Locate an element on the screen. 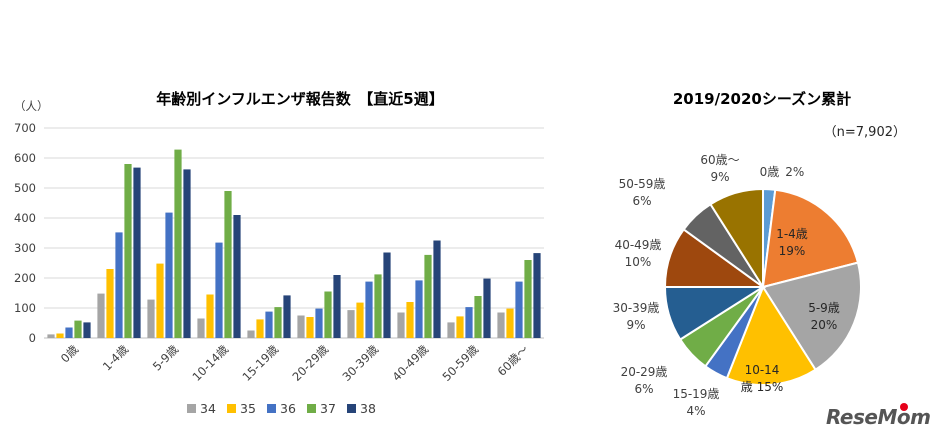 The width and height of the screenshot is (944, 440). x-tick-label: 50-59歳 is located at coordinates (460, 363).